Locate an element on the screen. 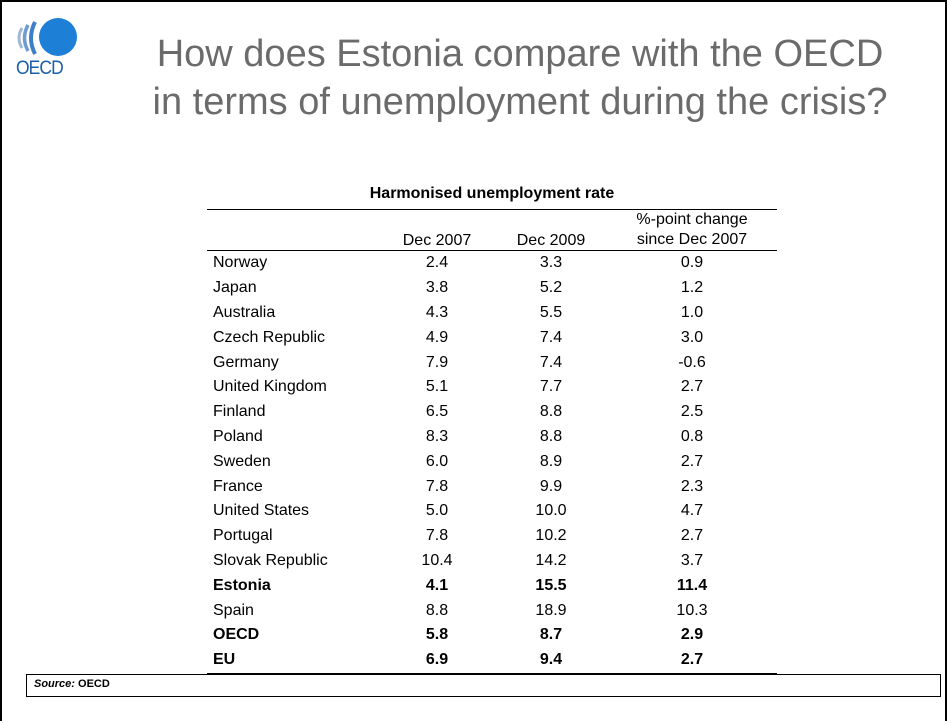 The width and height of the screenshot is (951, 723). country-cell: Australia is located at coordinates (244, 312).